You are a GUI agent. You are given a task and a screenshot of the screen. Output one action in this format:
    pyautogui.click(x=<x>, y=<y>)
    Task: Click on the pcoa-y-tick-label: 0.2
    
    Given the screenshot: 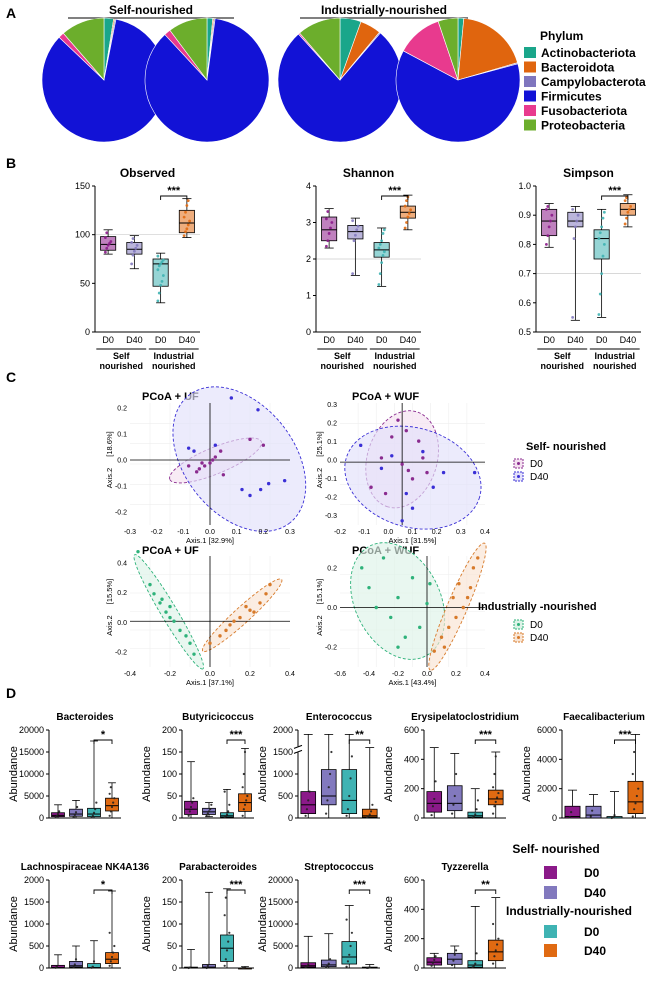 What is the action you would take?
    pyautogui.click(x=122, y=409)
    